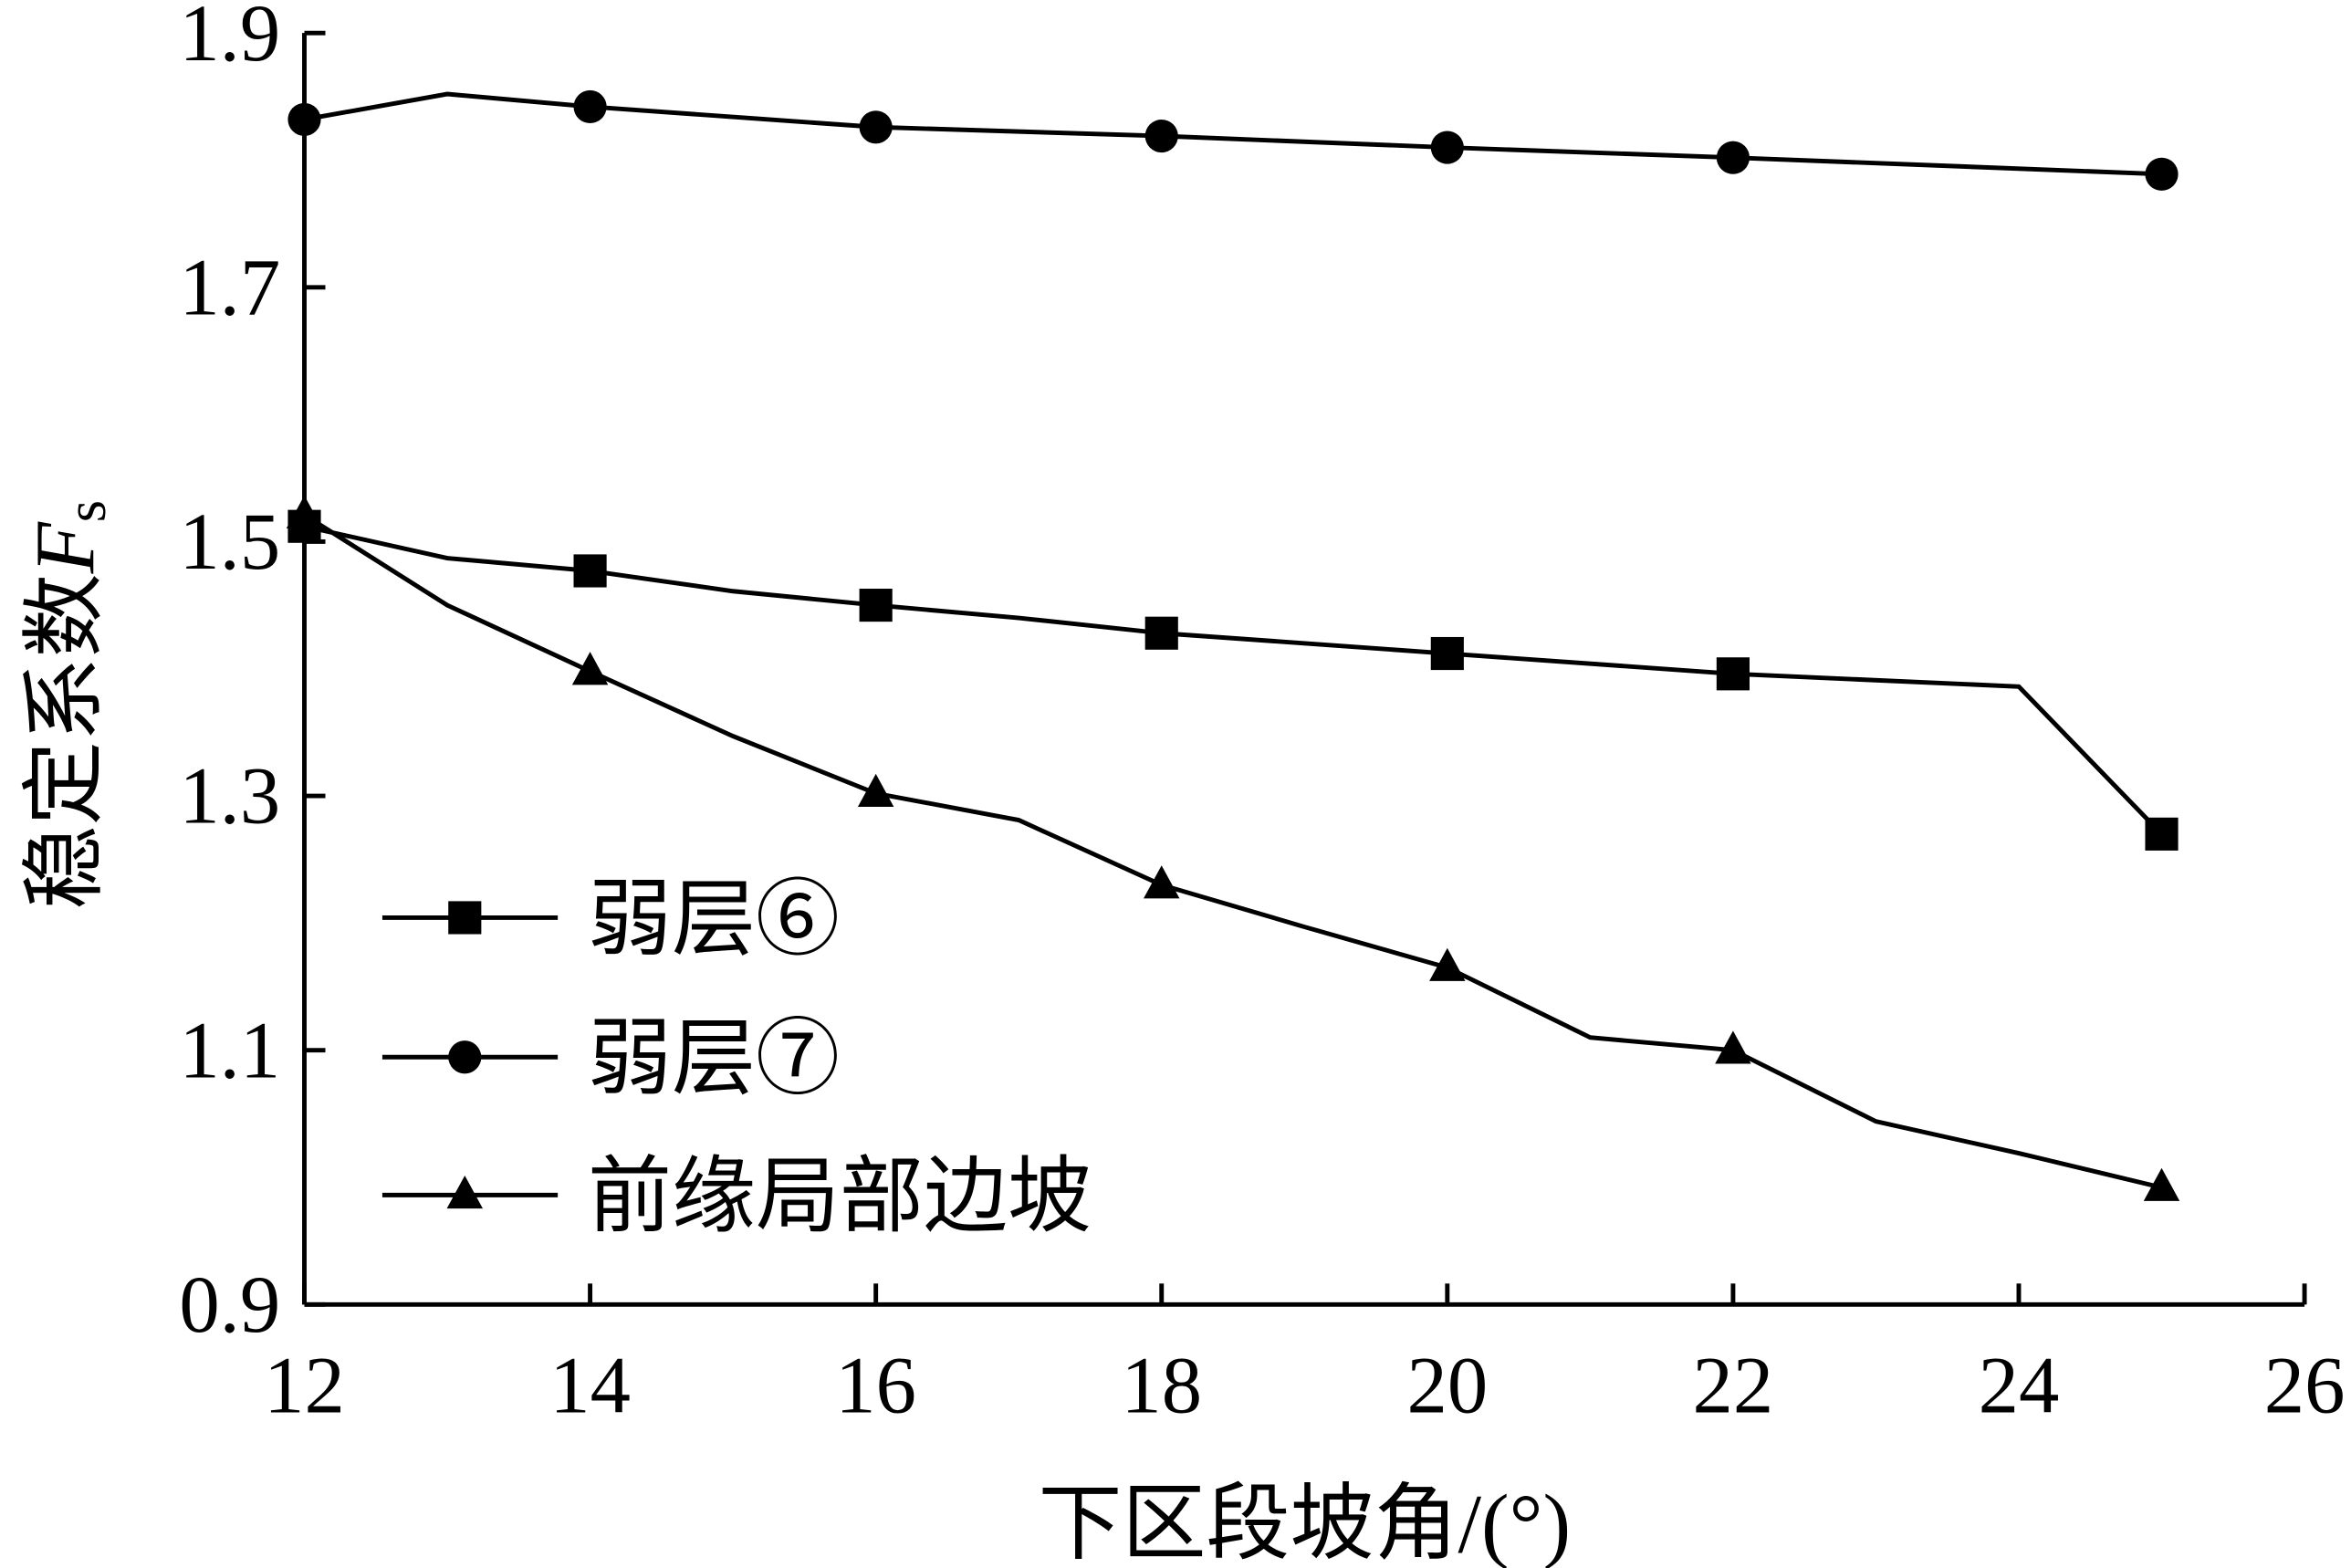 This screenshot has height=1568, width=2351. I want to click on y-tick-label: 1.5, so click(229, 542).